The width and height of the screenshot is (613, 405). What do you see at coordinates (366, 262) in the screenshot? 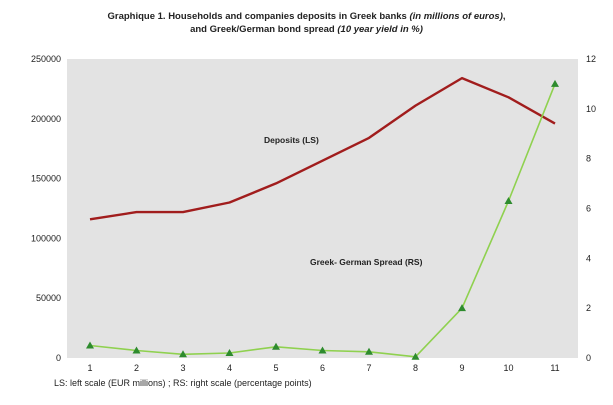
I see `spread-series-label: Greek- German Spread (RS)` at bounding box center [366, 262].